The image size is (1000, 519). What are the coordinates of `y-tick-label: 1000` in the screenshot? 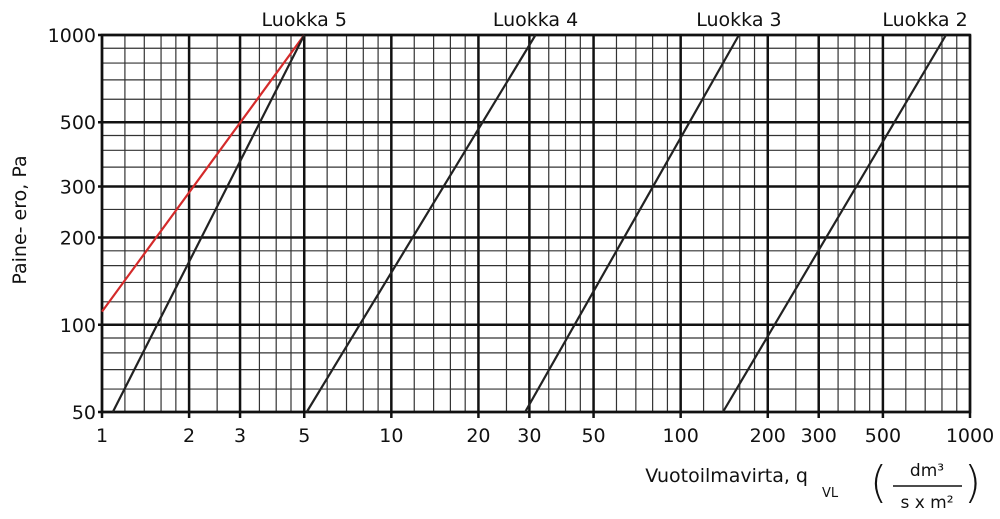 It's located at (72, 36).